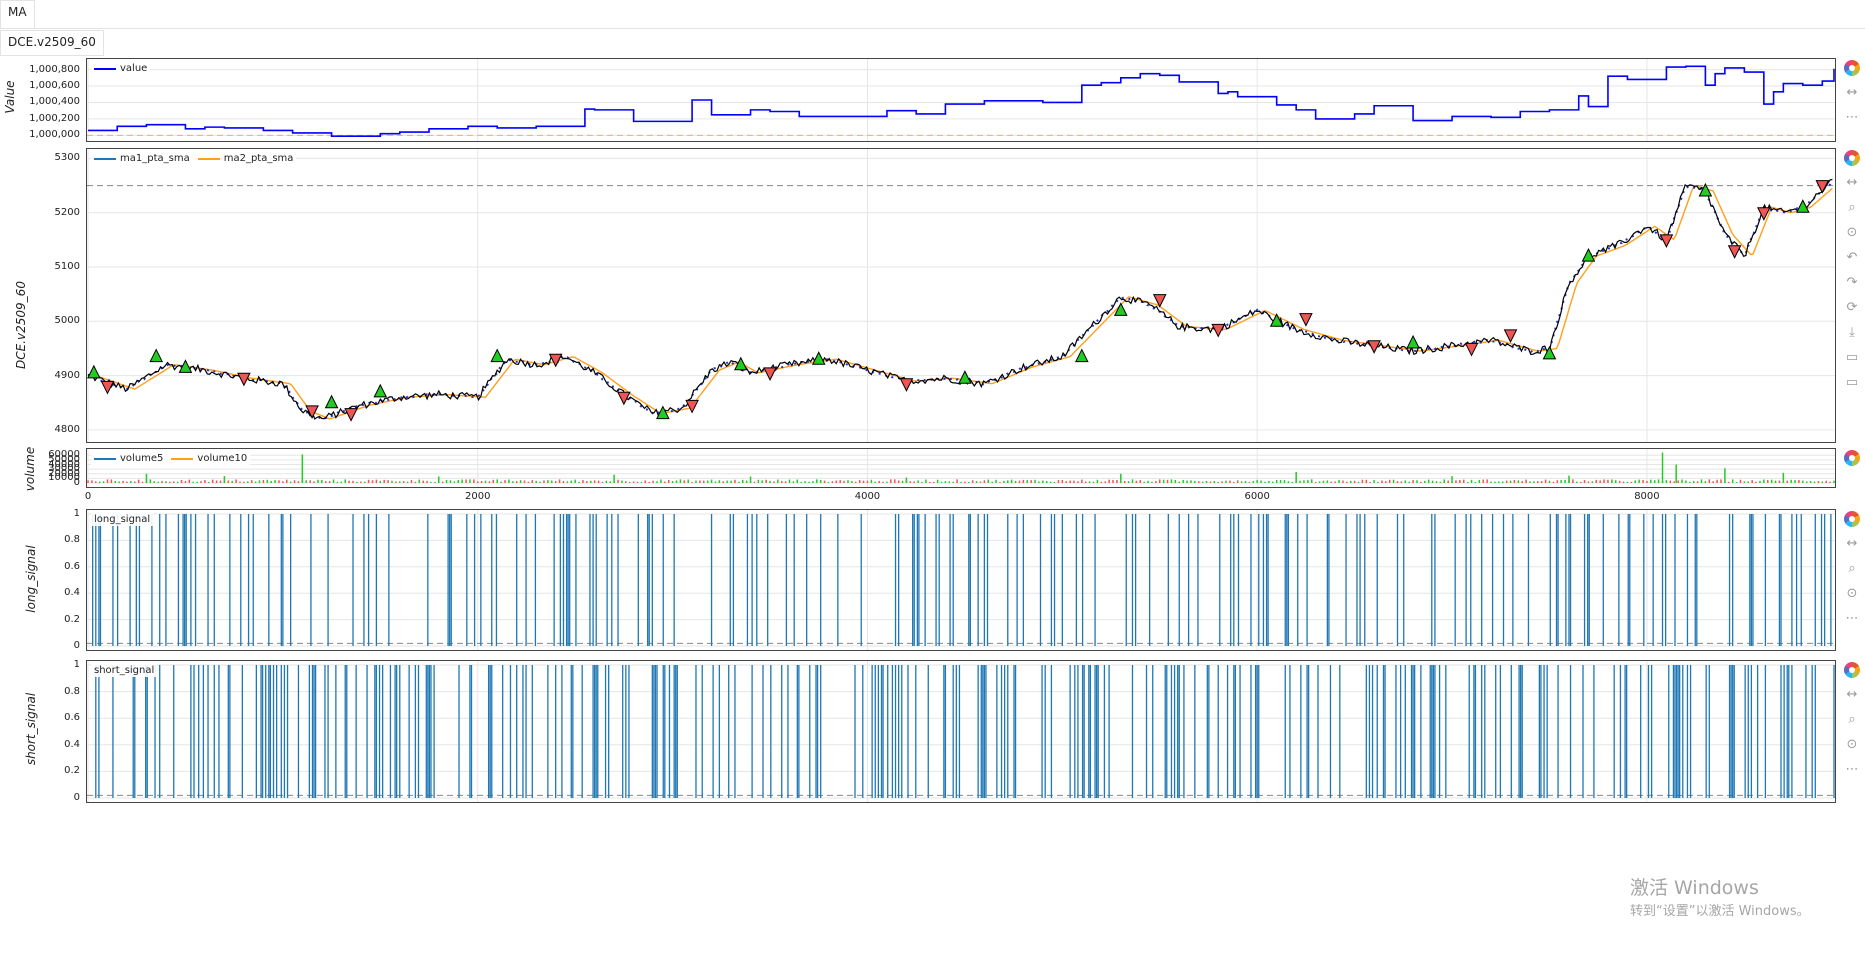  Describe the element at coordinates (932, 28) in the screenshot. I see `tab-bar-divider` at that location.